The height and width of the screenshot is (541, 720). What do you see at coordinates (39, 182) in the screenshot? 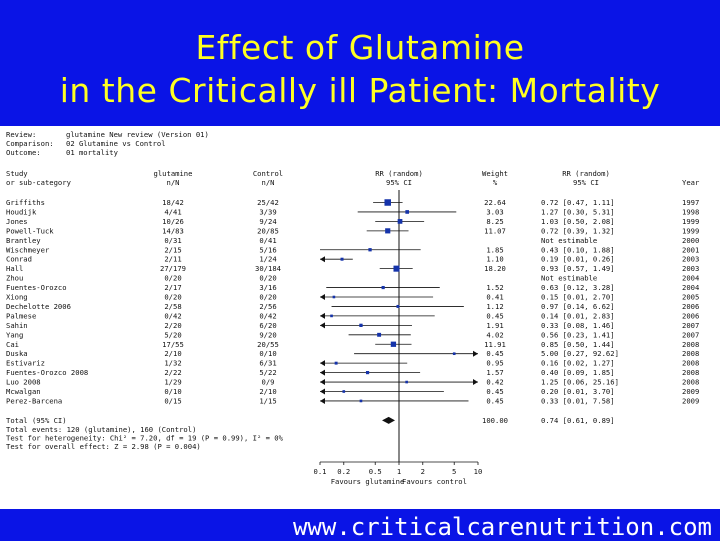
I see `col-header-study: or sub-category` at bounding box center [39, 182].